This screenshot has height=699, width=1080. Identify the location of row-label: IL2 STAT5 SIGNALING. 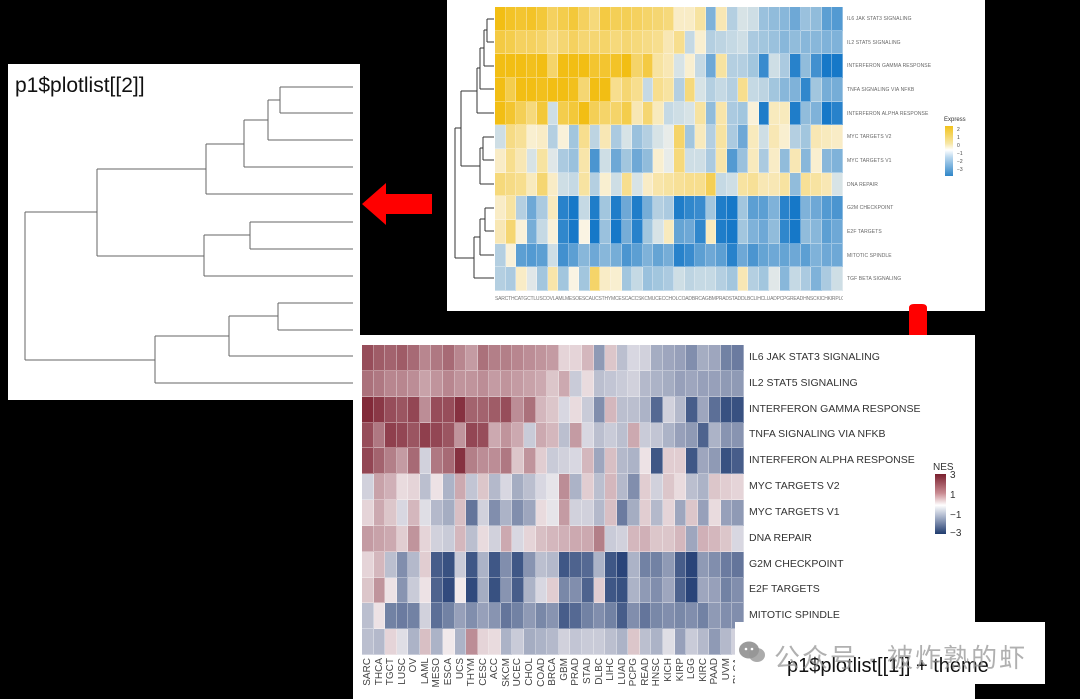
(803, 382).